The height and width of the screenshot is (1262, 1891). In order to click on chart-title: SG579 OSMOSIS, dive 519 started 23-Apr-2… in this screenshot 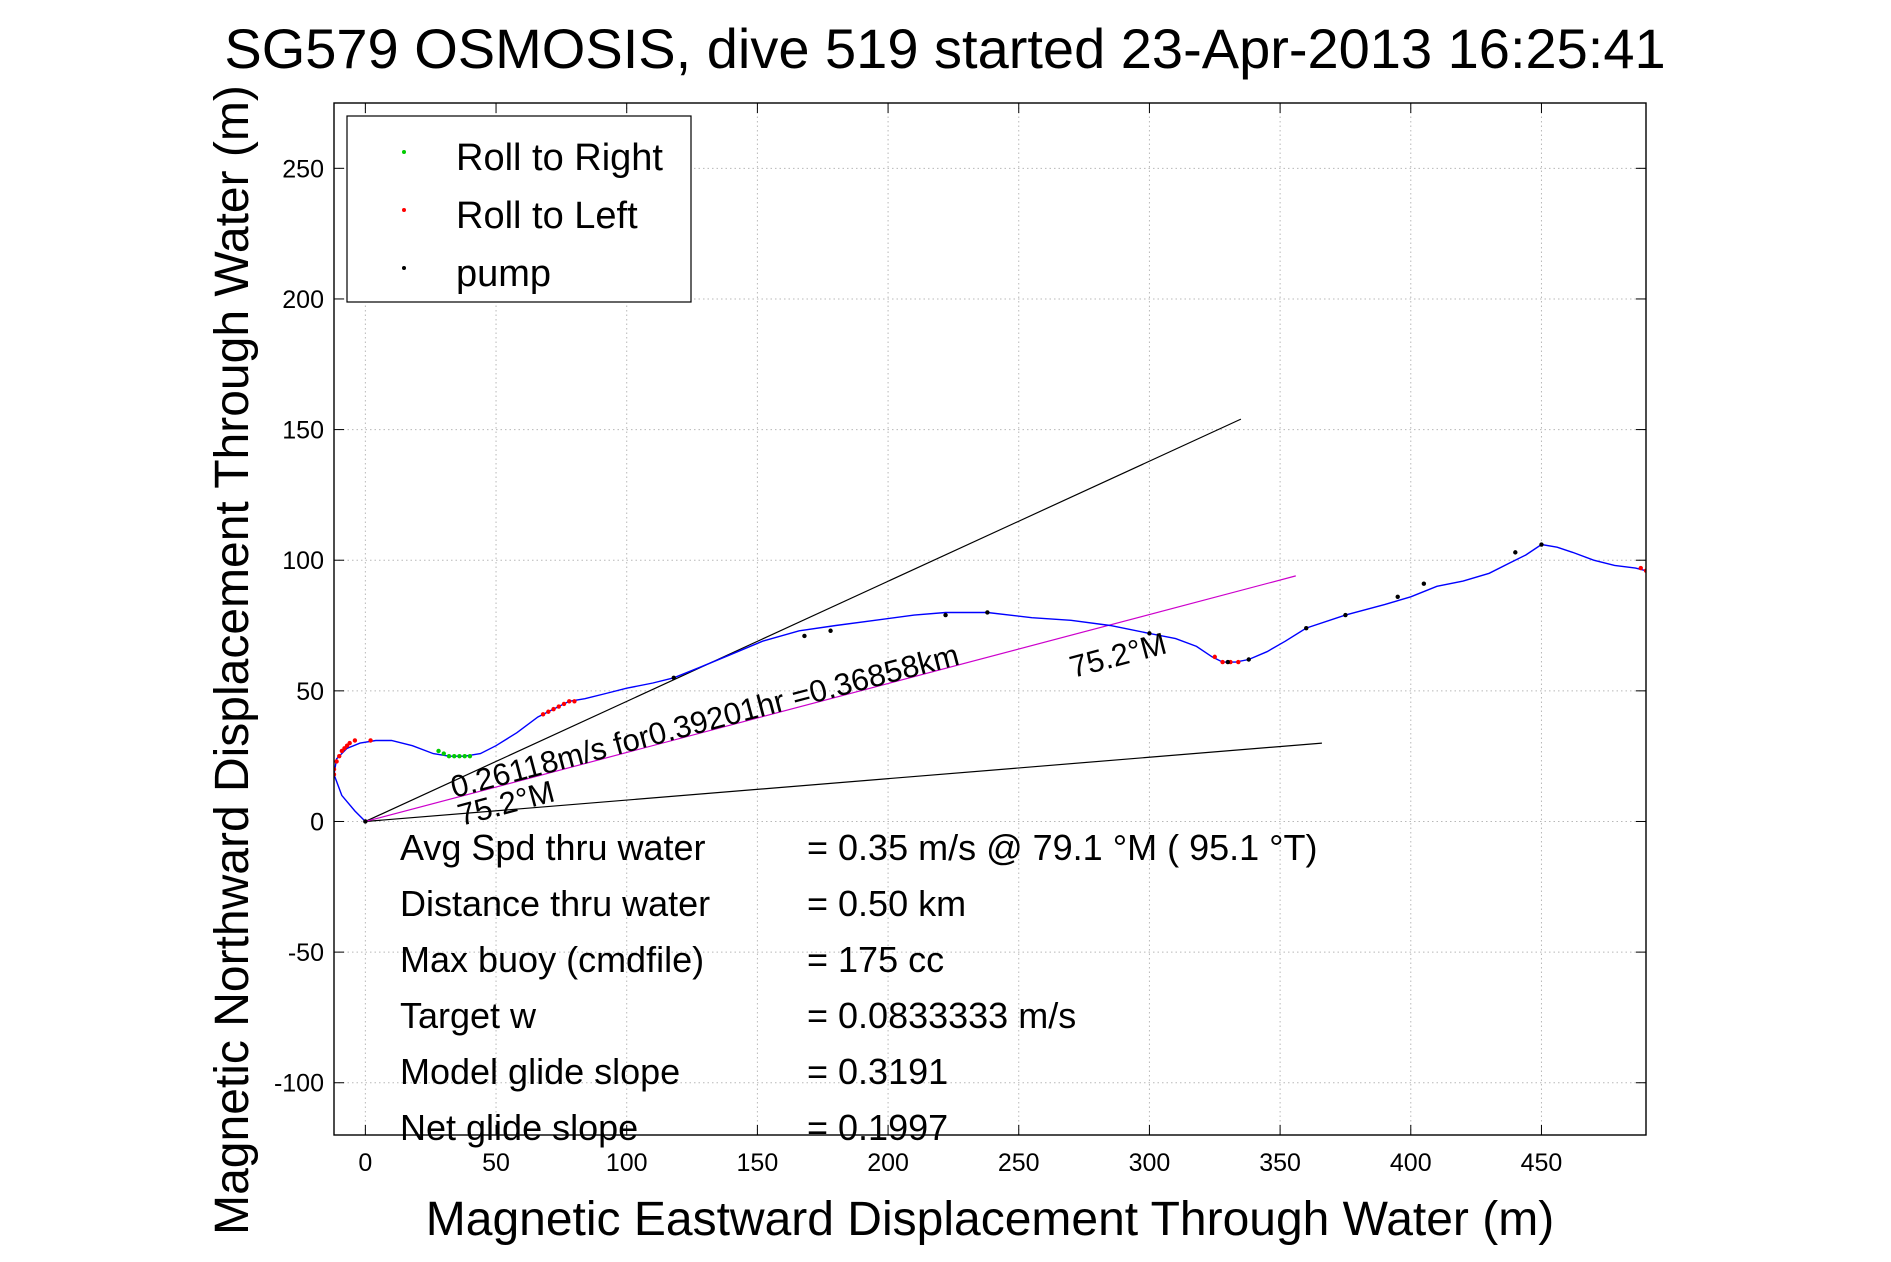, I will do `click(944, 48)`.